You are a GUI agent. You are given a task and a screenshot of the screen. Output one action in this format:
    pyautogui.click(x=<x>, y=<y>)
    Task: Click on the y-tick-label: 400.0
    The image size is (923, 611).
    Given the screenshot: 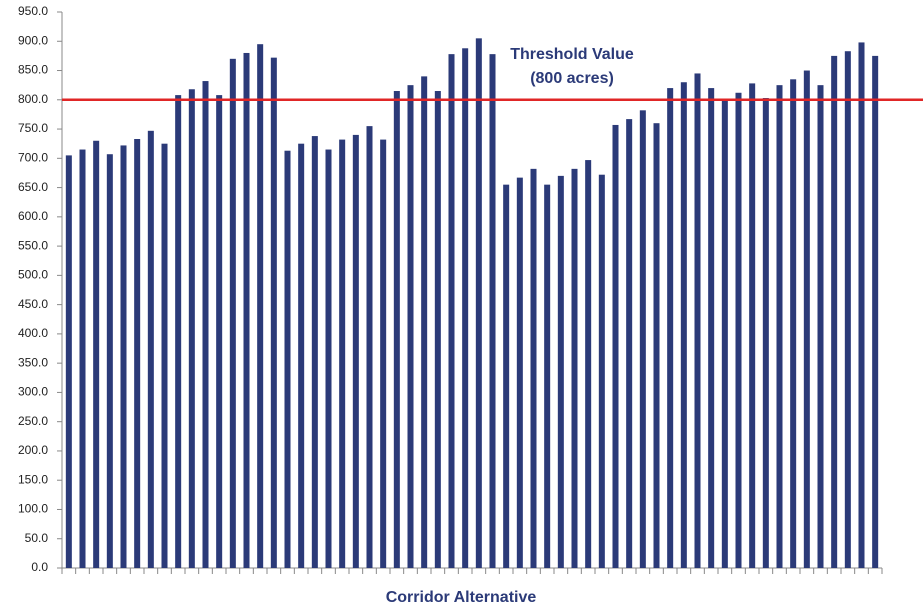 What is the action you would take?
    pyautogui.click(x=33, y=333)
    